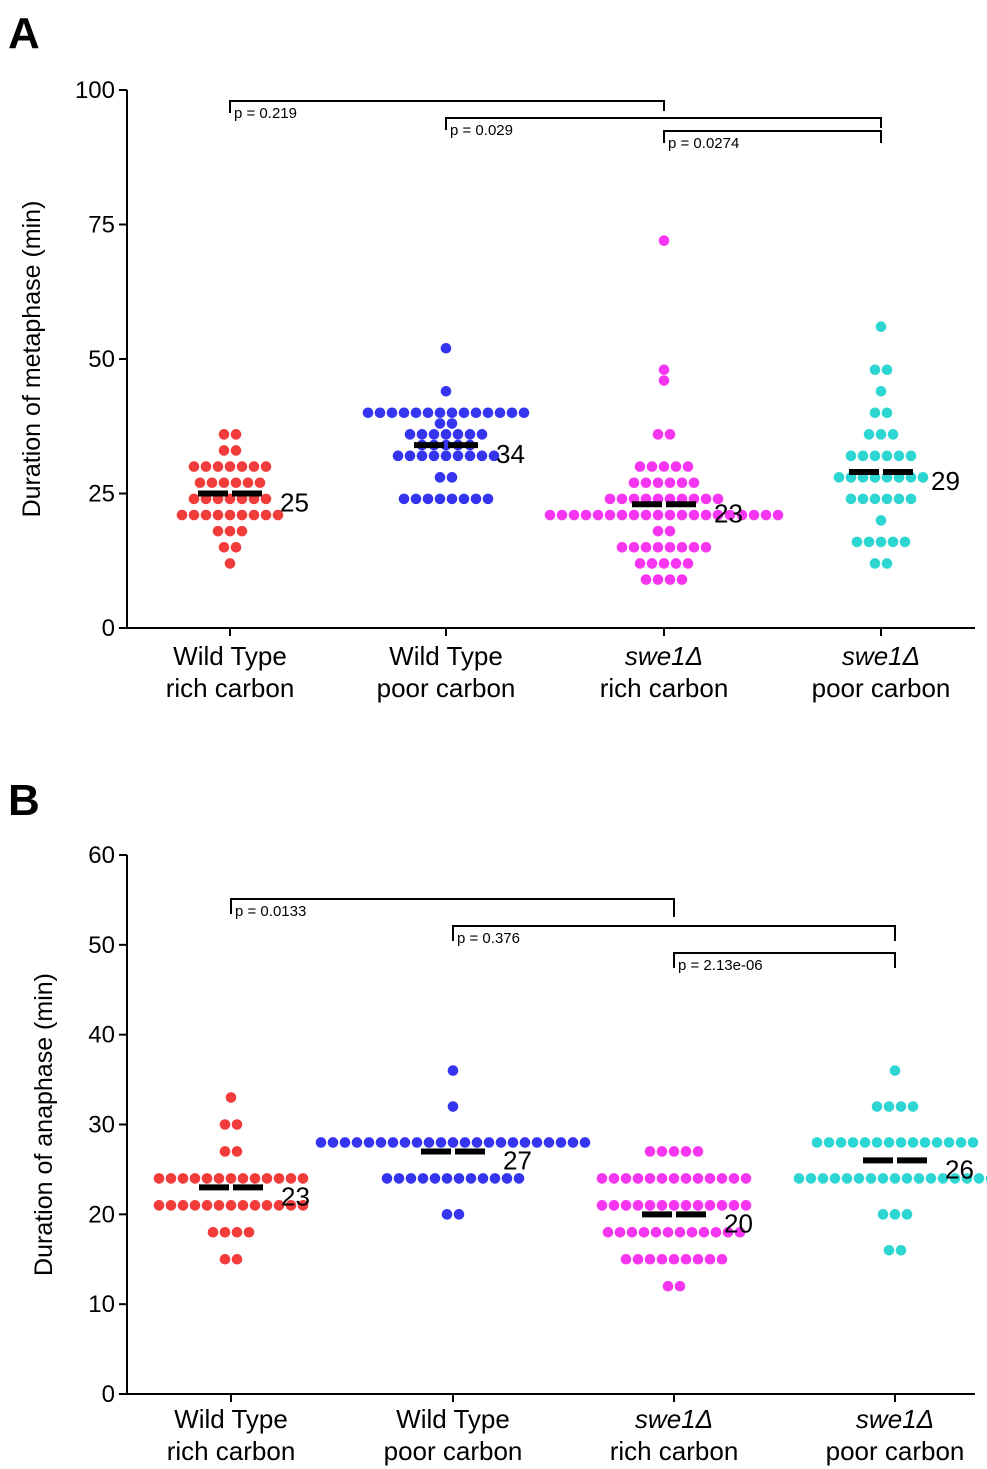 The width and height of the screenshot is (987, 1469). I want to click on y-tick-label: 20, so click(101, 1214).